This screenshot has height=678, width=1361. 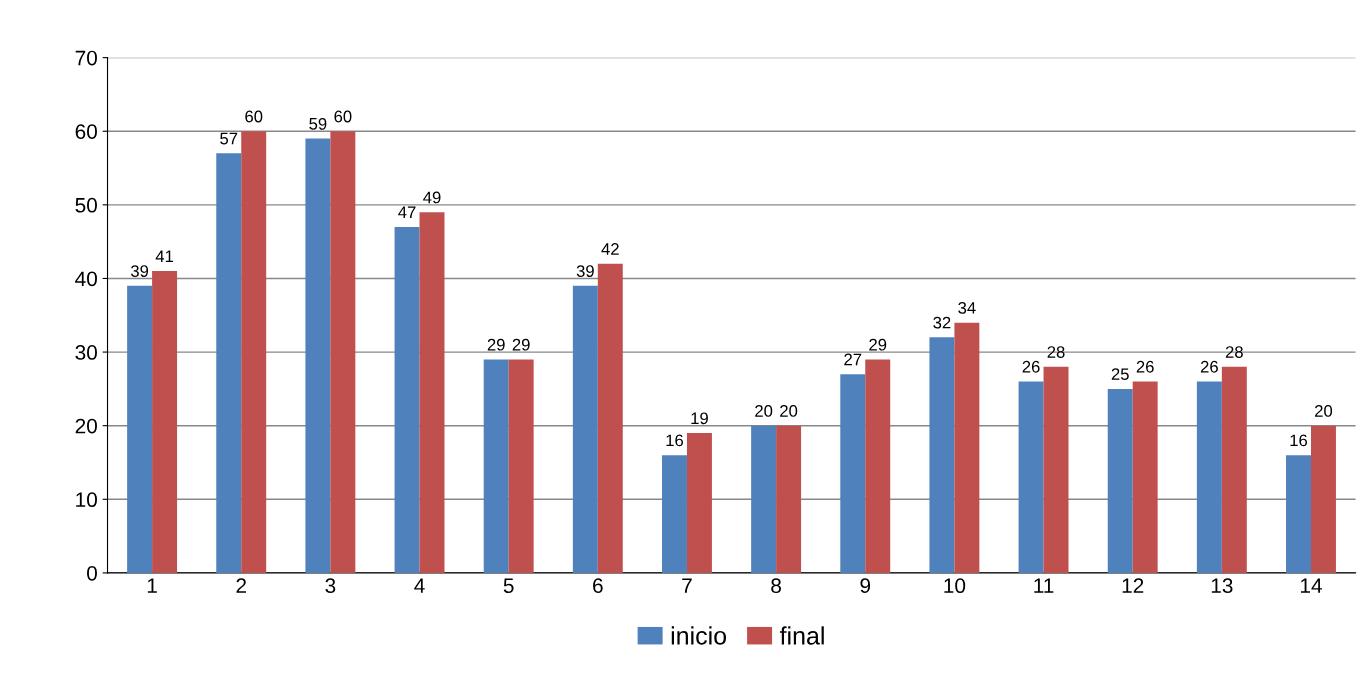 I want to click on legend-label: final, so click(x=801, y=635).